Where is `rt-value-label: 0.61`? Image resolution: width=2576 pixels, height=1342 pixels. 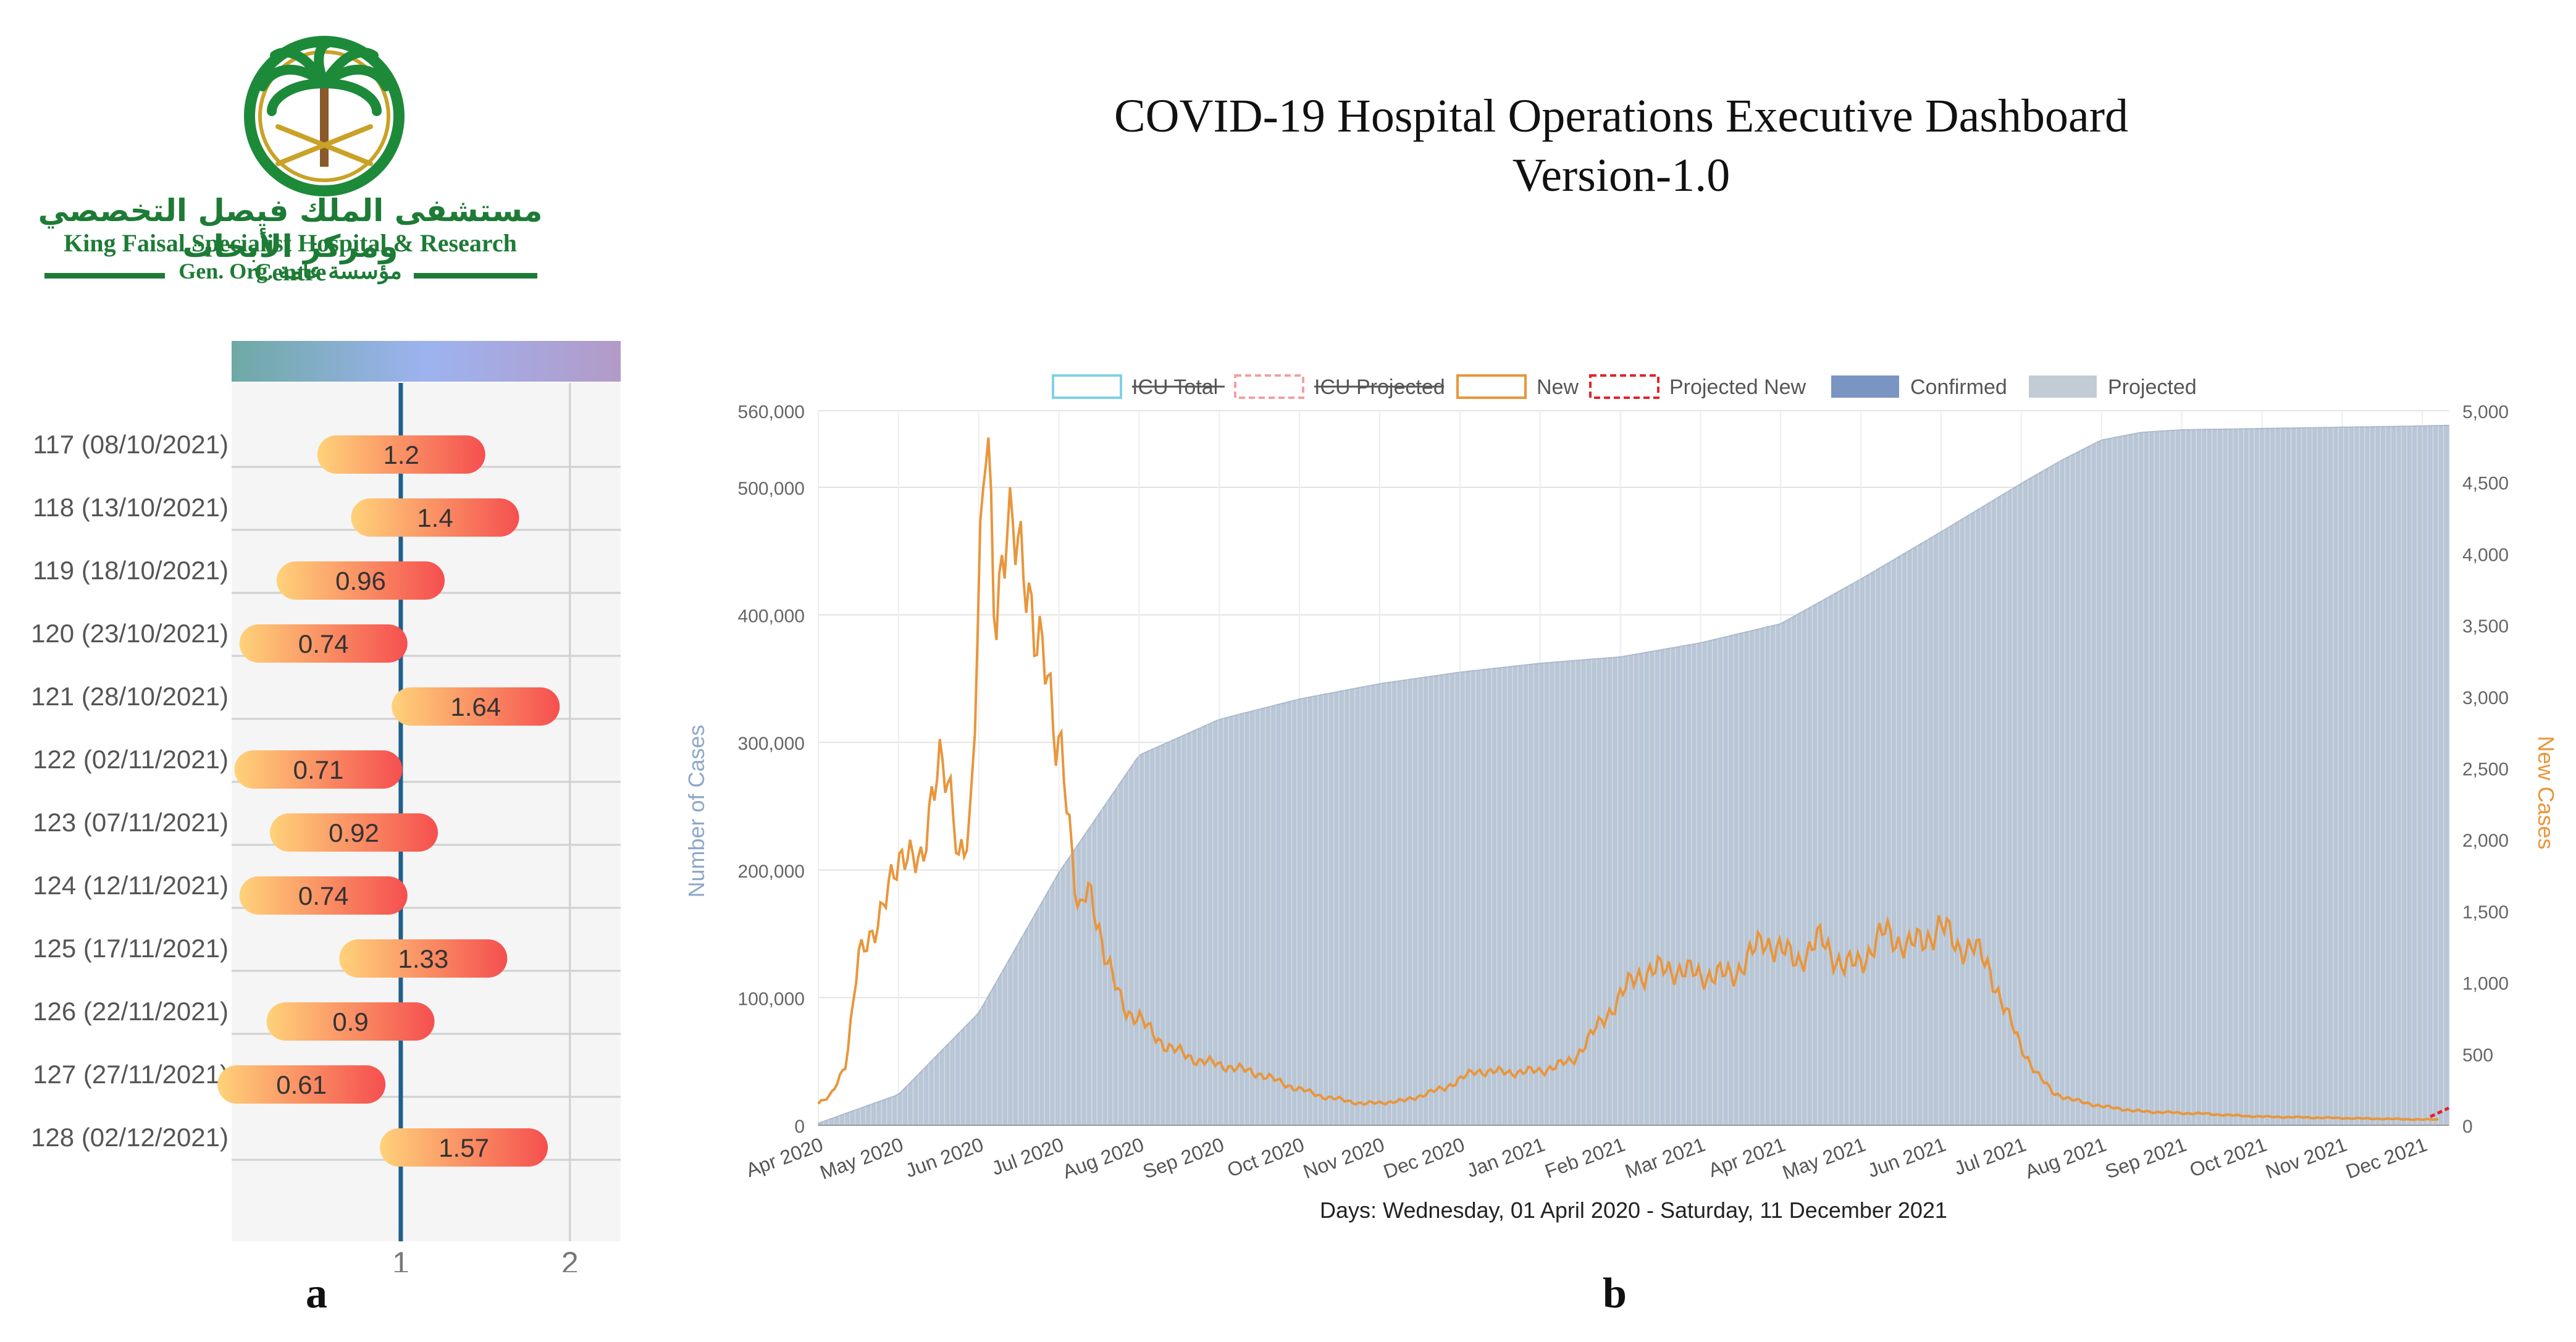
rt-value-label: 0.61 is located at coordinates (301, 1084).